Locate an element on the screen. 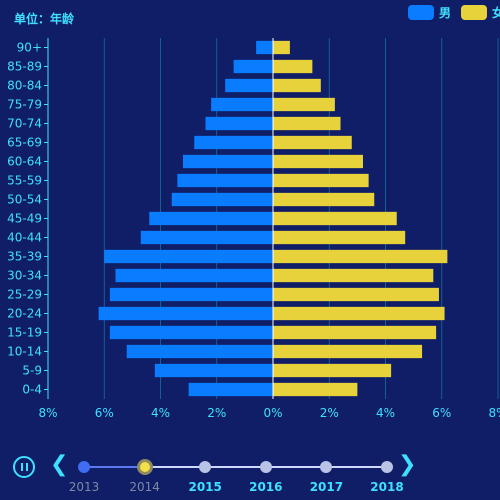  legend-item-male: 男 is located at coordinates (429, 12).